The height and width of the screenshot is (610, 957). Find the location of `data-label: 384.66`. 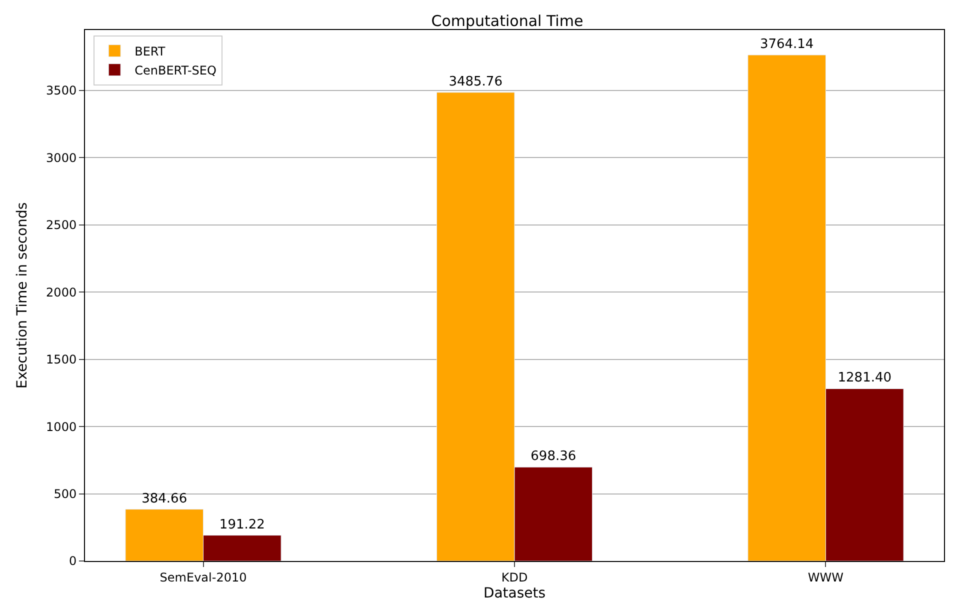

data-label: 384.66 is located at coordinates (165, 498).